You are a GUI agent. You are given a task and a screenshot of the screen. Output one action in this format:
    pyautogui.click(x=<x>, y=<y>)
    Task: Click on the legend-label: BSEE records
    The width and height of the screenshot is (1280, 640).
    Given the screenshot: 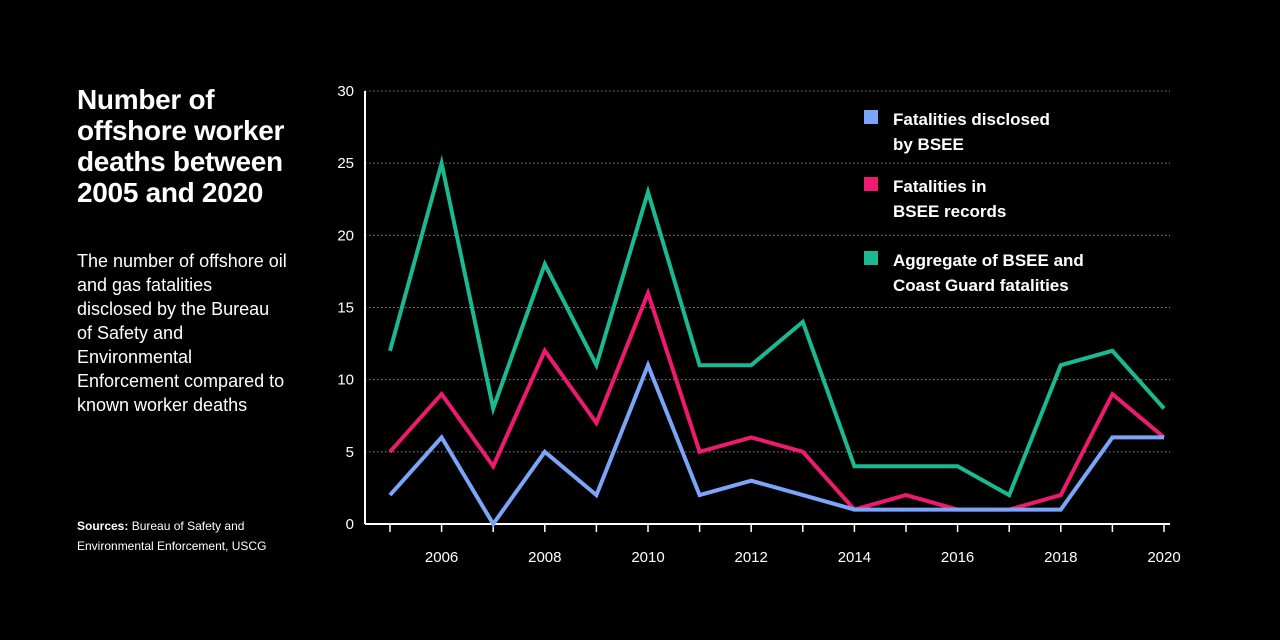 What is the action you would take?
    pyautogui.click(x=949, y=211)
    